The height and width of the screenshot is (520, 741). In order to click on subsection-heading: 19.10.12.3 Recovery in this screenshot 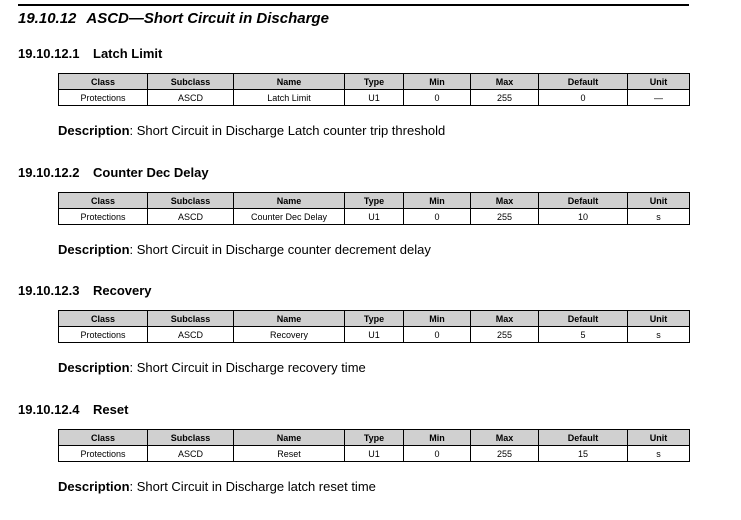, I will do `click(85, 290)`.